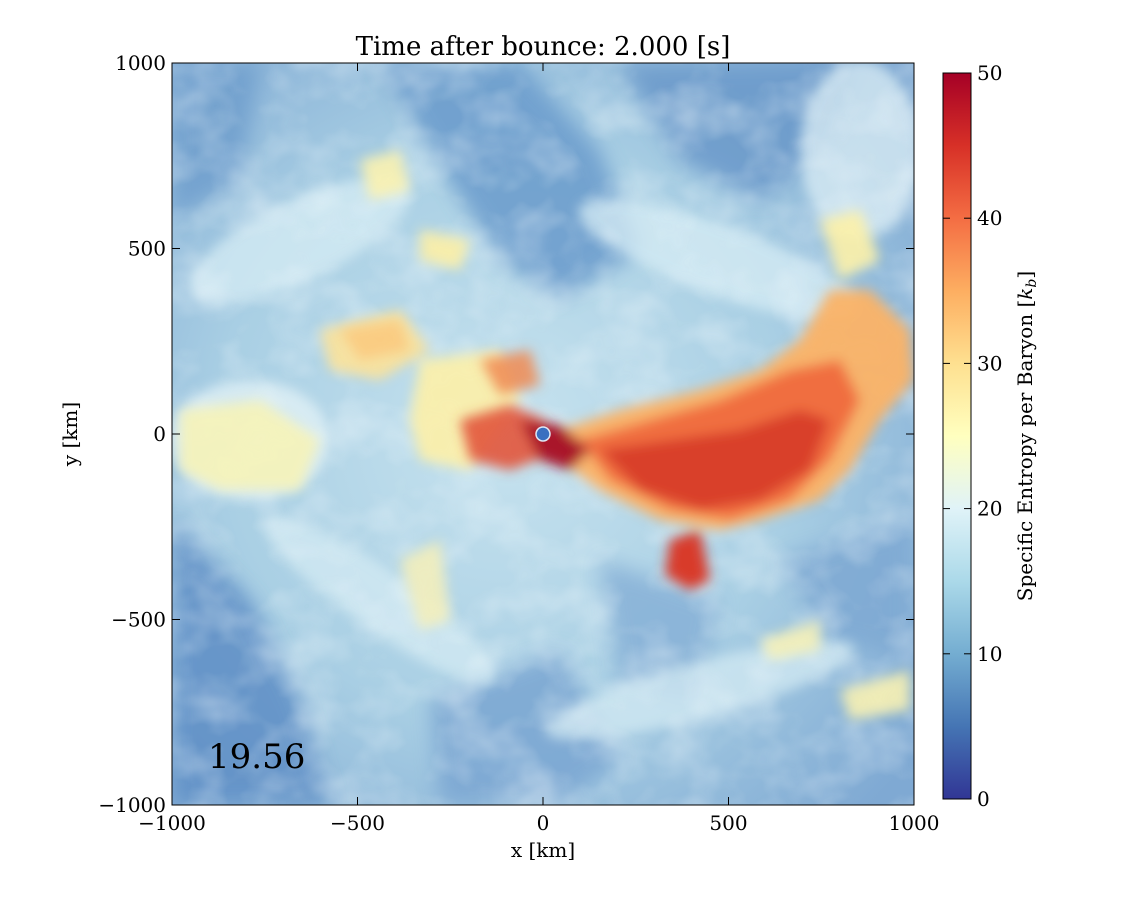 This screenshot has height=914, width=1142. I want to click on colorbar-tick-label: 20, so click(989, 509).